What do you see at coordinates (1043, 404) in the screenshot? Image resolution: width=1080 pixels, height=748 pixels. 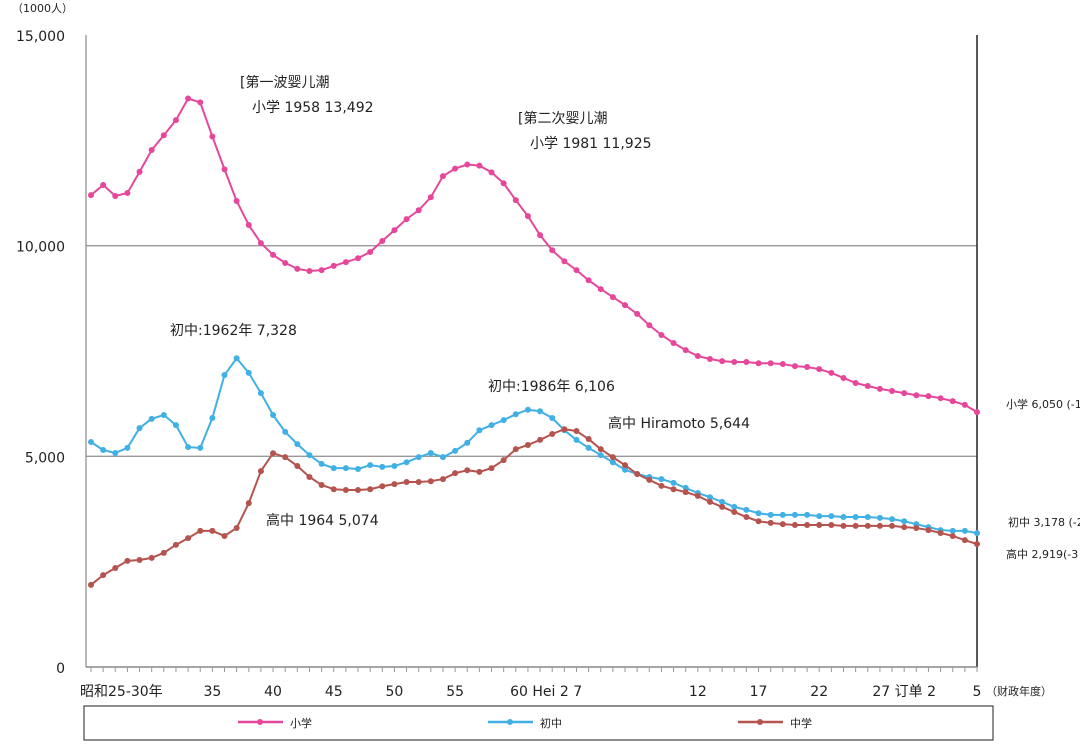 I see `annotation-end-elem: 小学 6,050 (-1` at bounding box center [1043, 404].